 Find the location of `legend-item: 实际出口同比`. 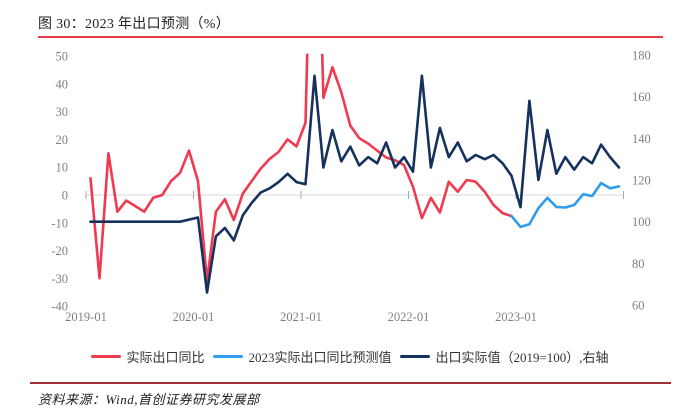

legend-item: 实际出口同比 is located at coordinates (147, 356).